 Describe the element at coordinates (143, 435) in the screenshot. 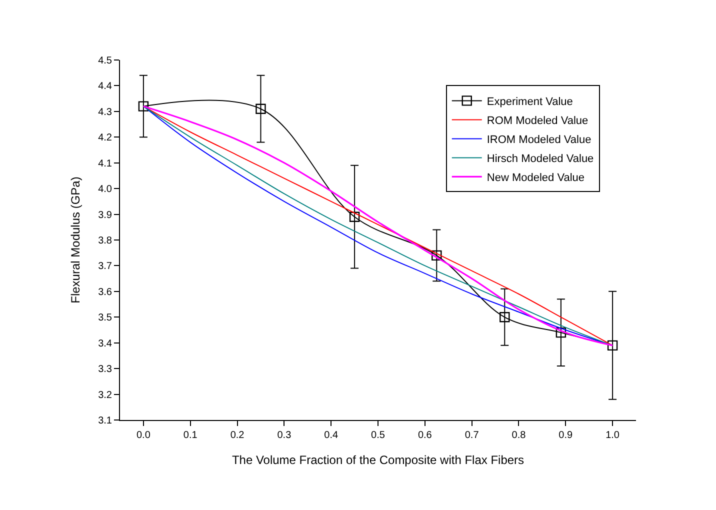

I see `x-tick-label: 0.0` at that location.